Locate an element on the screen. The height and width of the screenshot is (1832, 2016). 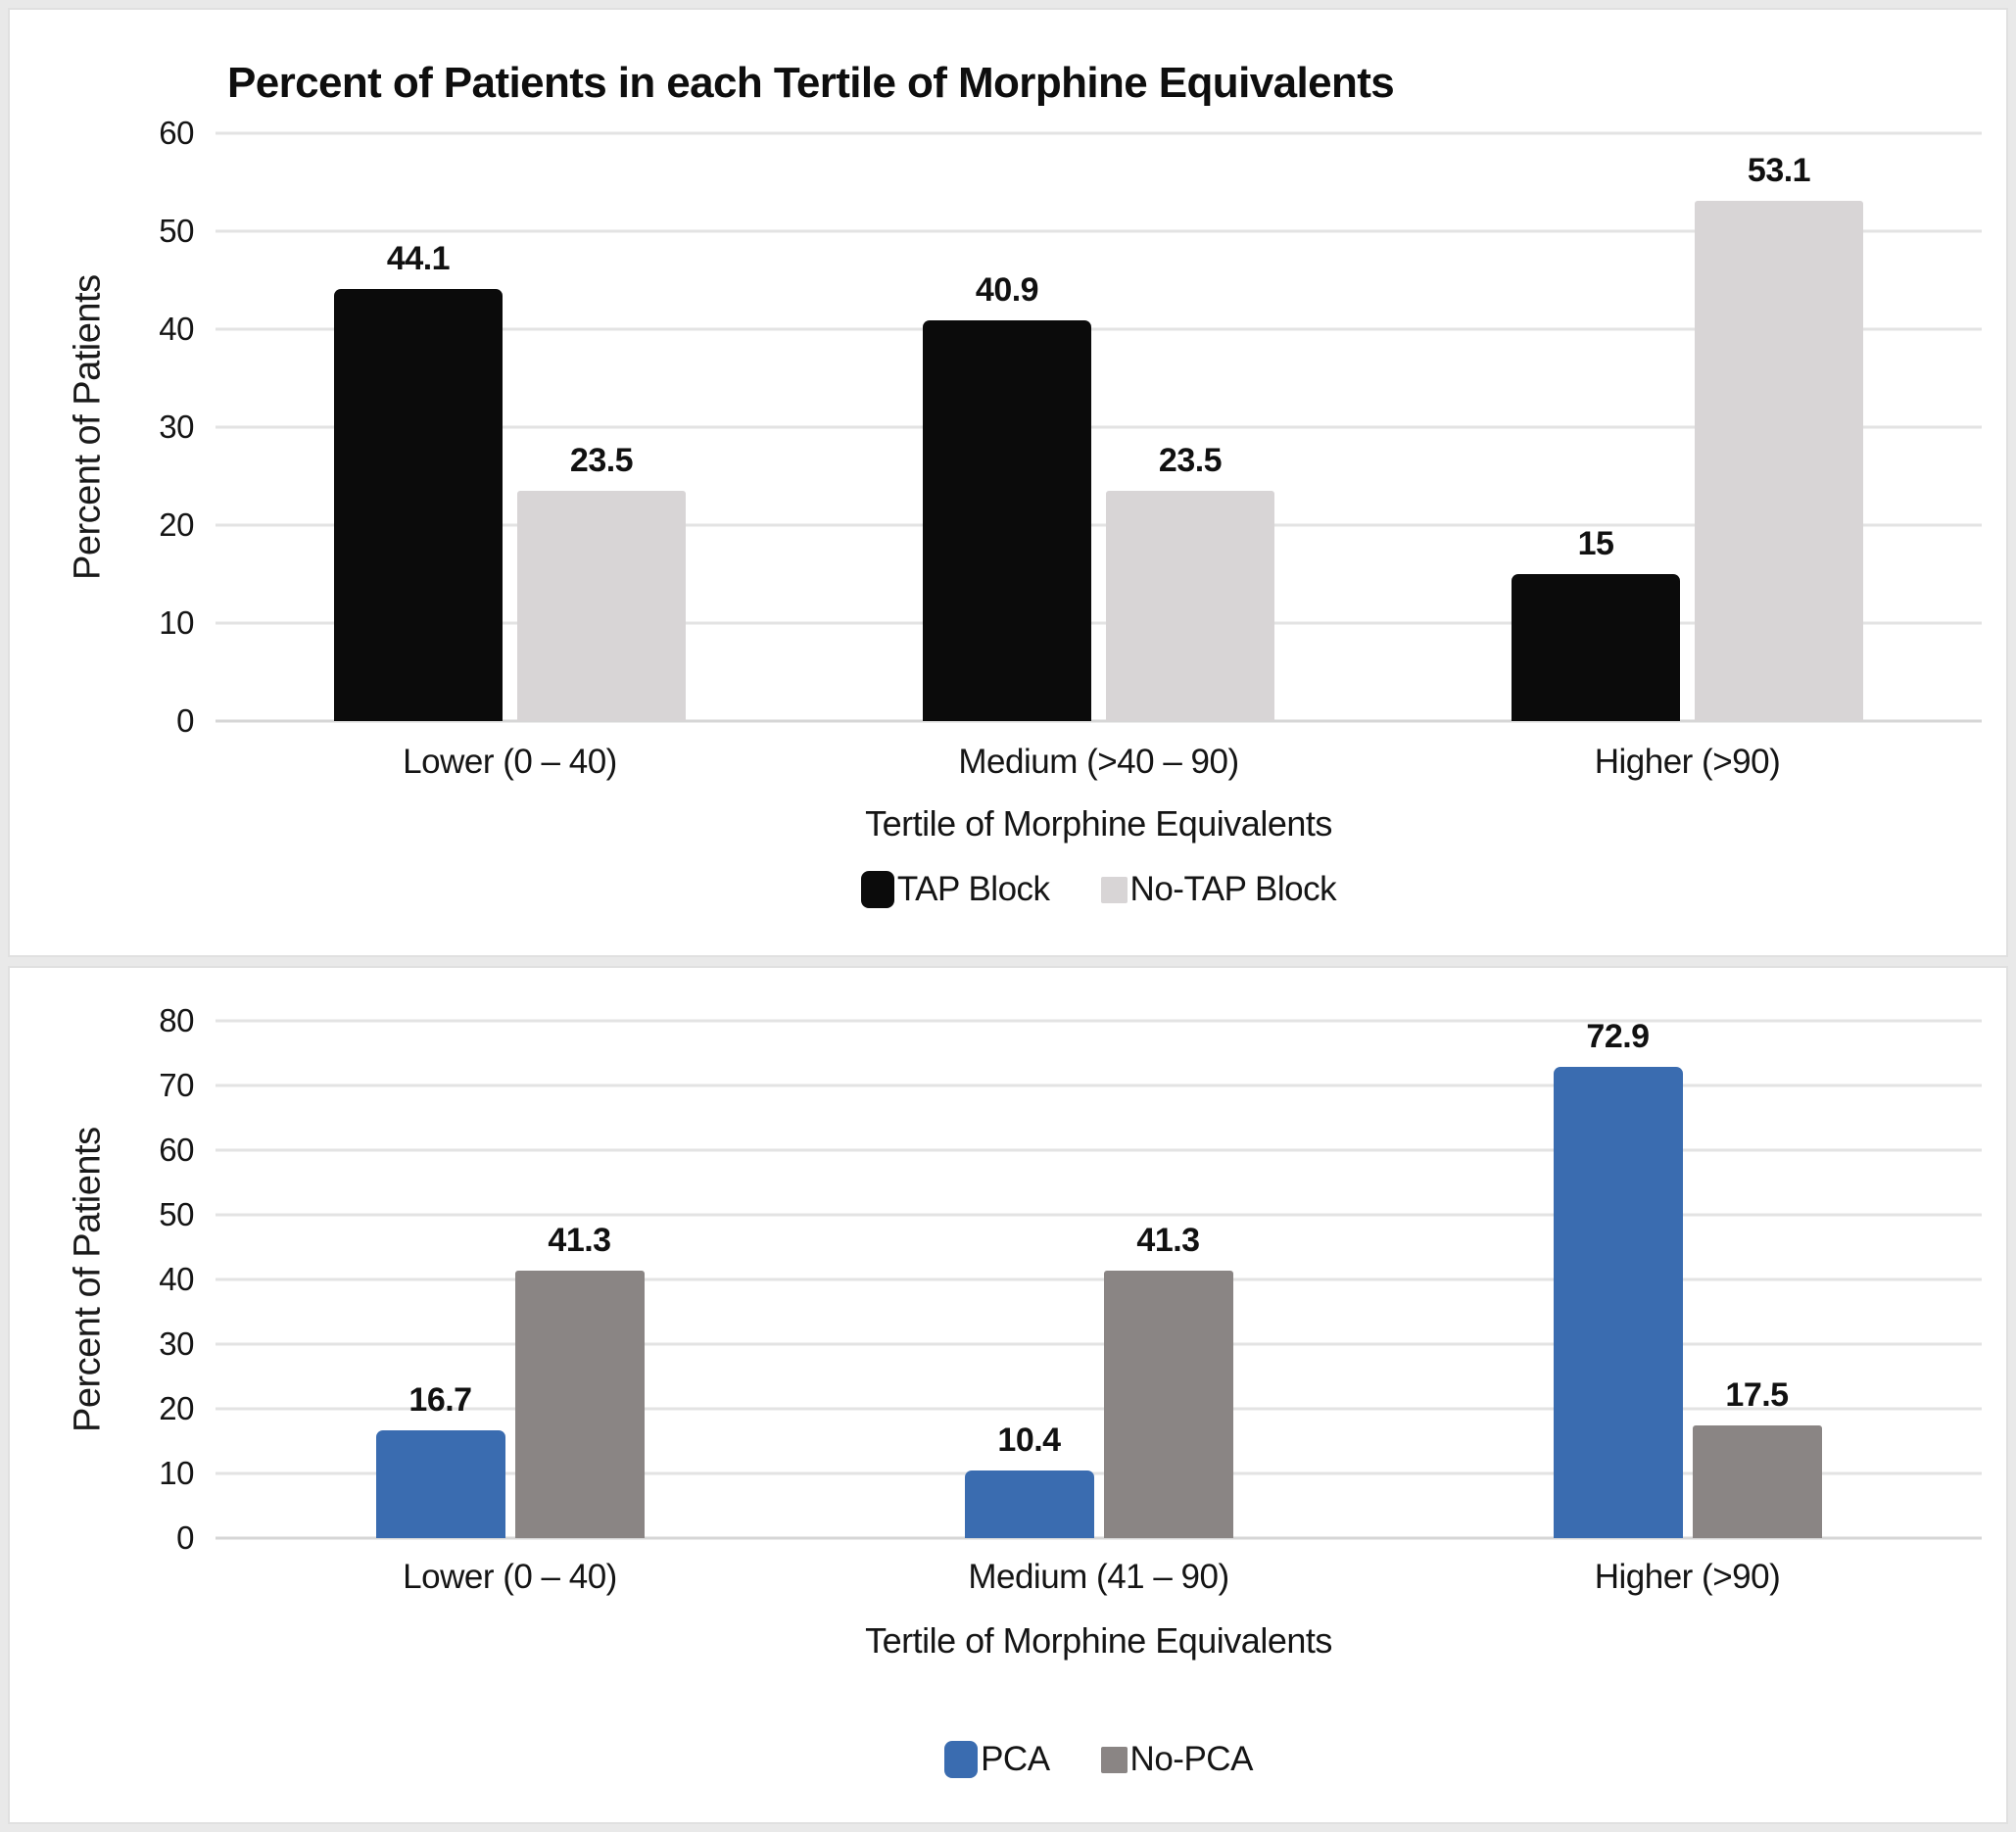
legend-swatch-no-pca is located at coordinates (1114, 1759).